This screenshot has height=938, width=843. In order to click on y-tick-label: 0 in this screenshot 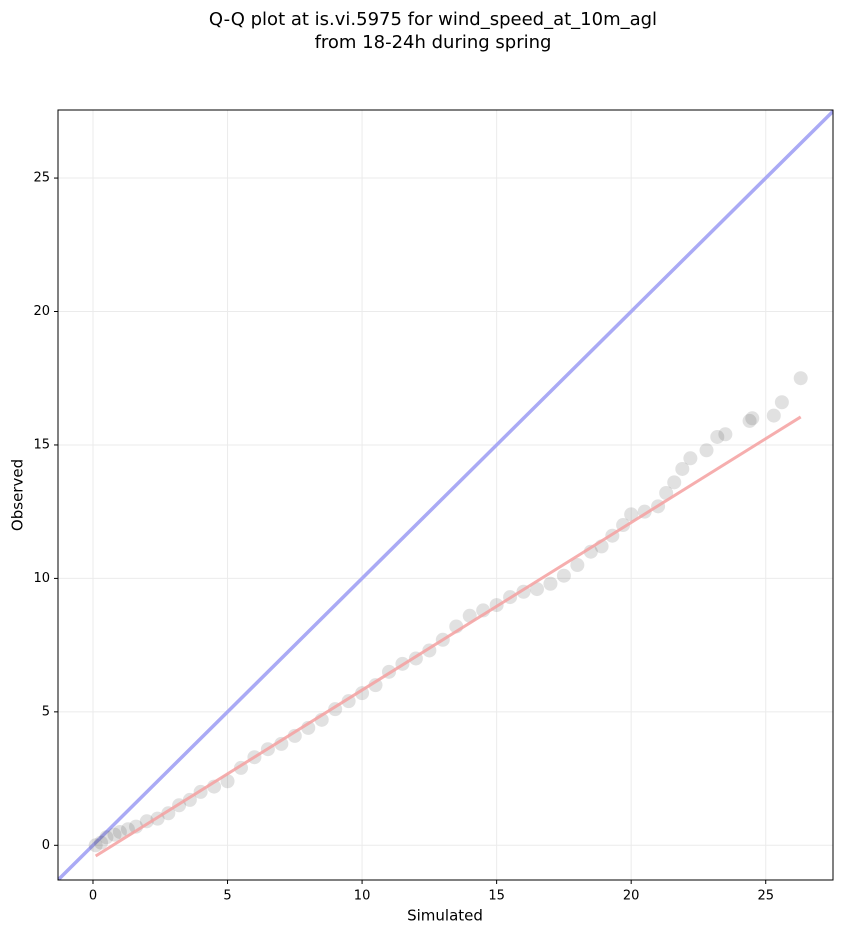, I will do `click(46, 845)`.